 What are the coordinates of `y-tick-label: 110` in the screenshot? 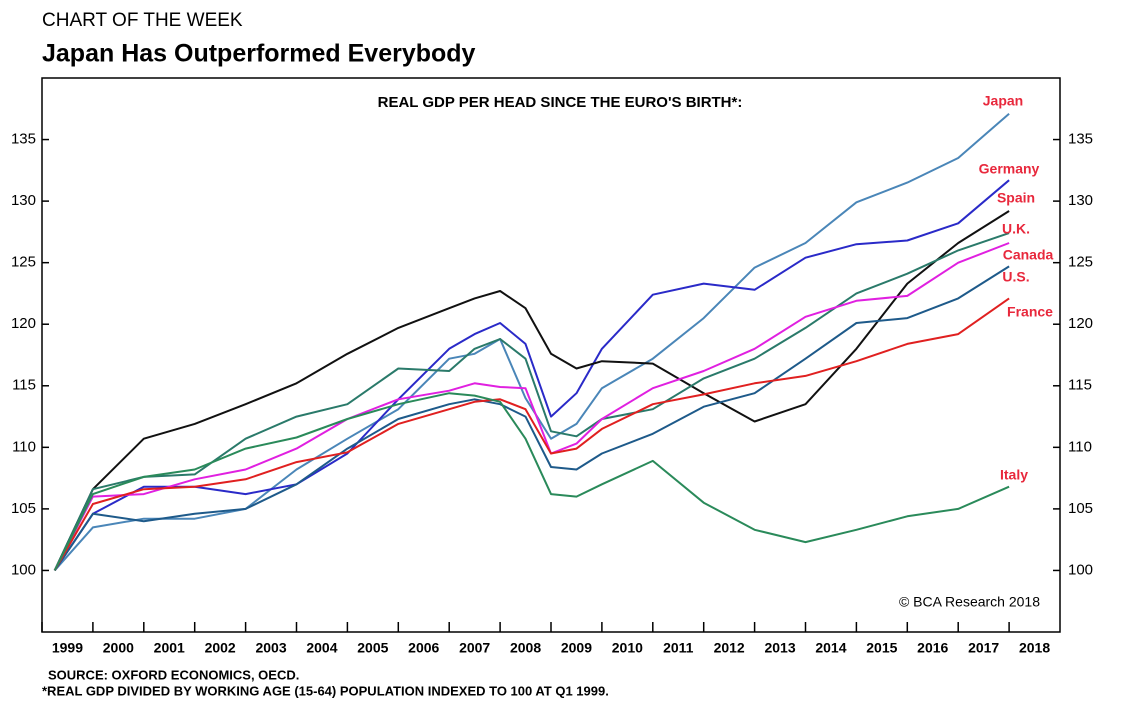 It's located at (24, 446).